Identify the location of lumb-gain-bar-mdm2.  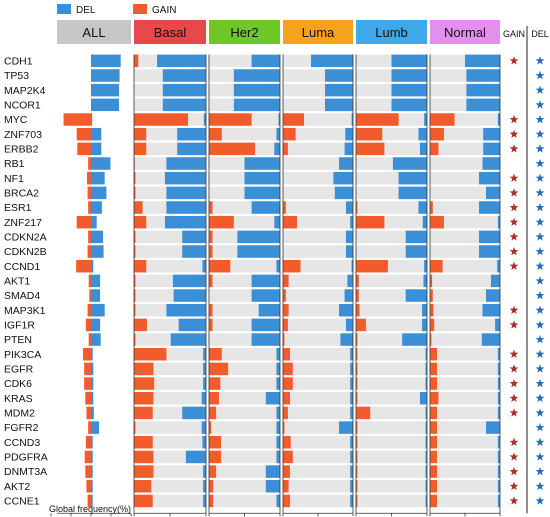
(363, 413).